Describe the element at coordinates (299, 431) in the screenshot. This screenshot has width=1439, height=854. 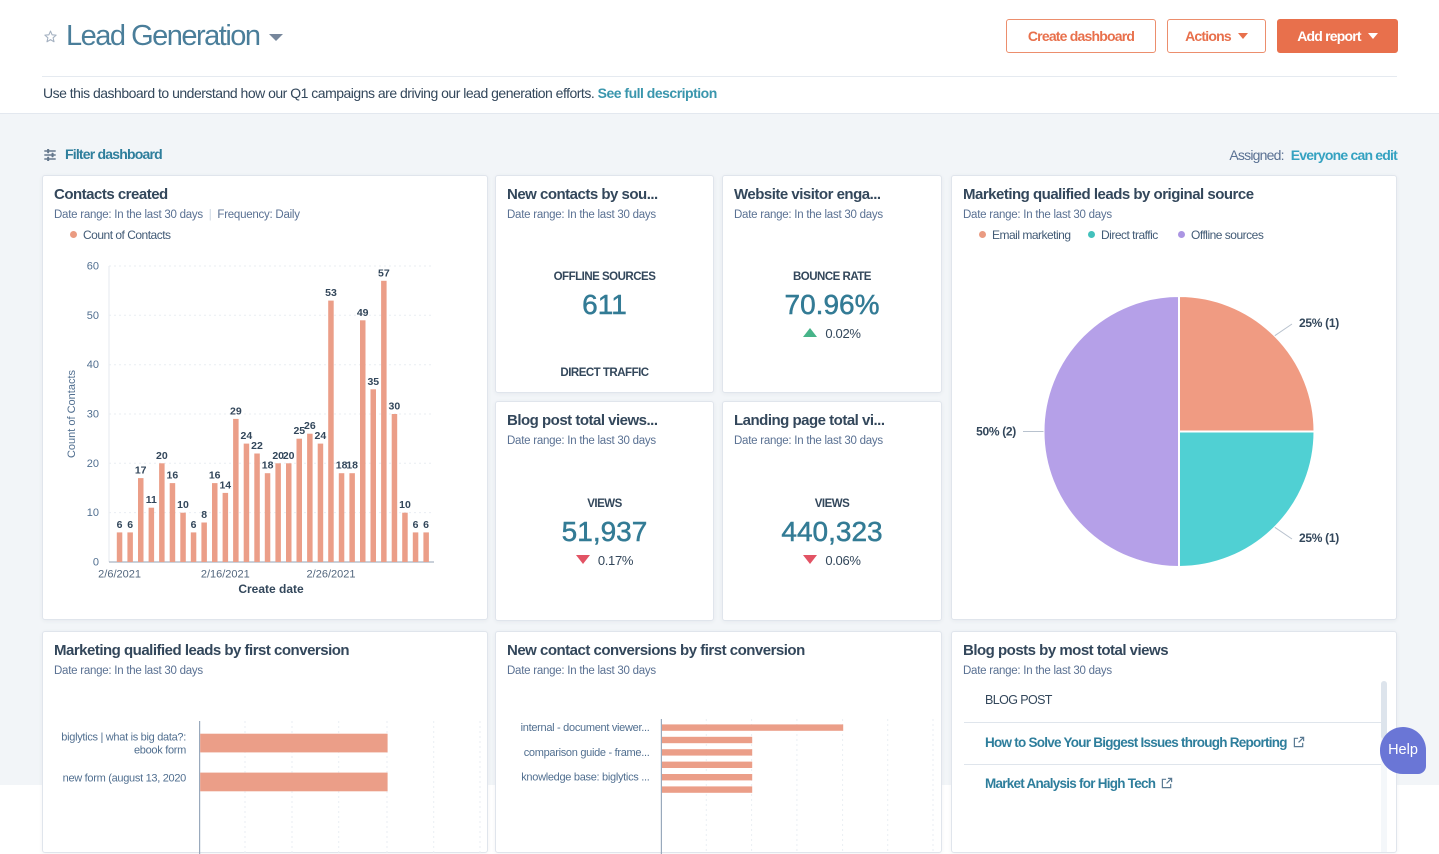
I see `svg-text: 25` at that location.